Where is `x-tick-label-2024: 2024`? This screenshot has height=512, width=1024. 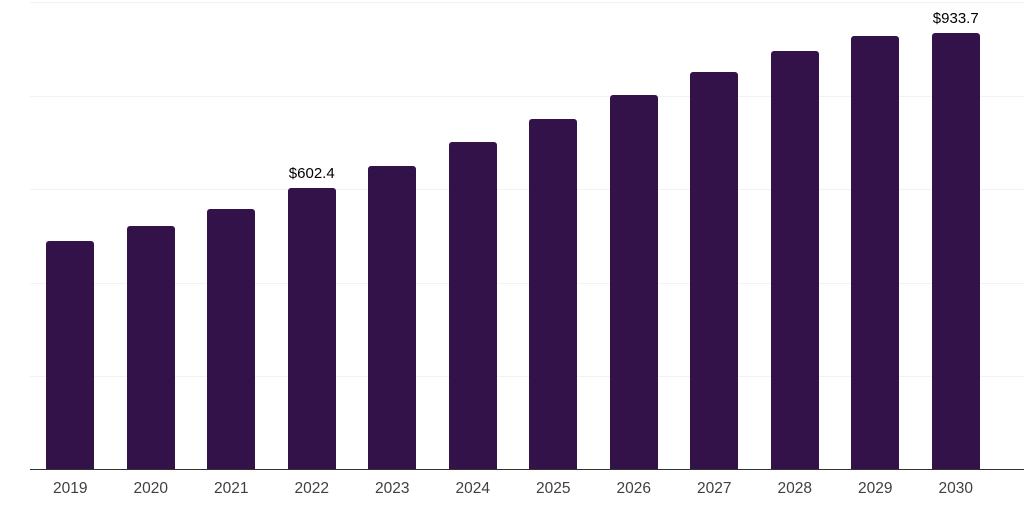 x-tick-label-2024: 2024 is located at coordinates (472, 488).